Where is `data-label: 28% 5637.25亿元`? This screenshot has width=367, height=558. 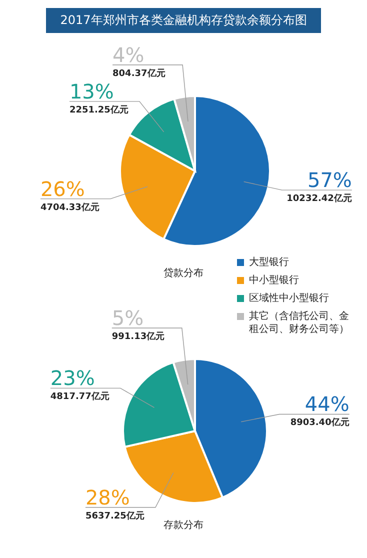
data-label: 28% 5637.25亿元 is located at coordinates (114, 503).